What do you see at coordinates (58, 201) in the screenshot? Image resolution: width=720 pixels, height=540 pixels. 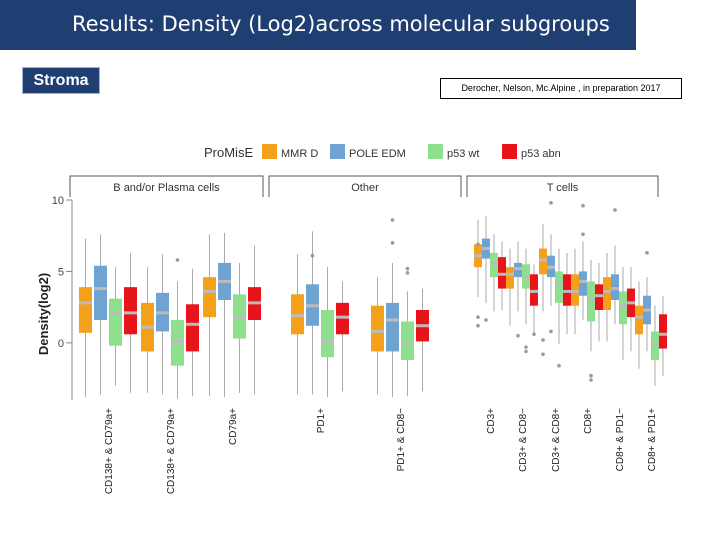 I see `y-tick-label: 10` at bounding box center [58, 201].